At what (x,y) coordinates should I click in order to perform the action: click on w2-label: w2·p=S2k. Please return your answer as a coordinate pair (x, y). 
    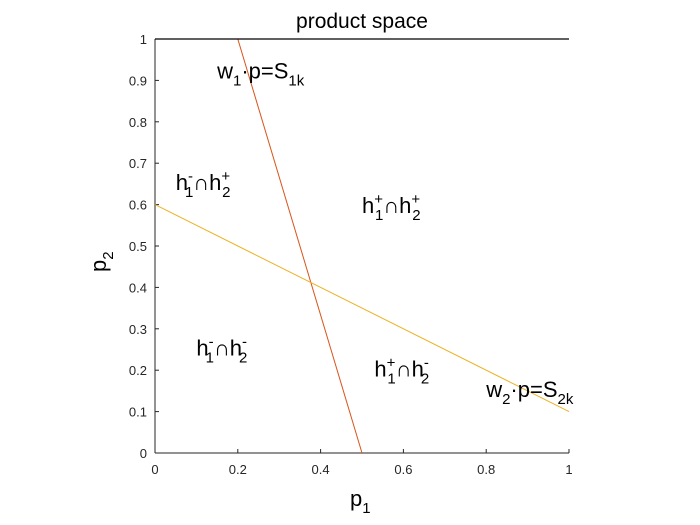
    Looking at the image, I should click on (529, 392).